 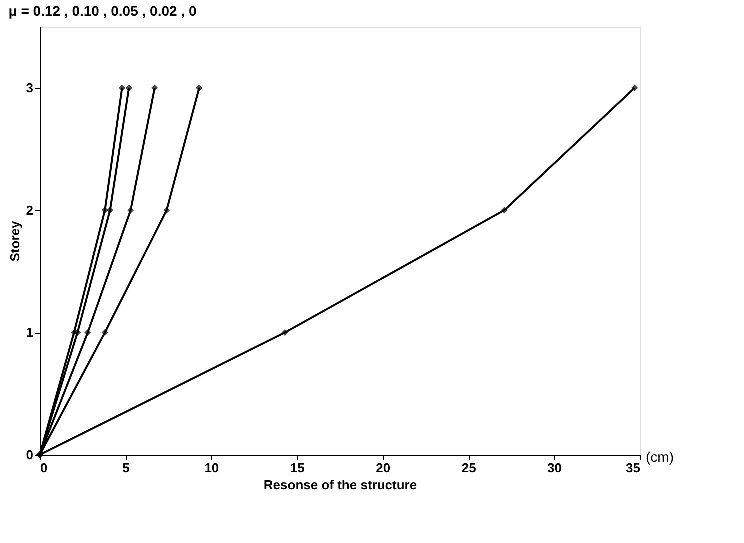 I want to click on text: (cm), so click(x=660, y=457).